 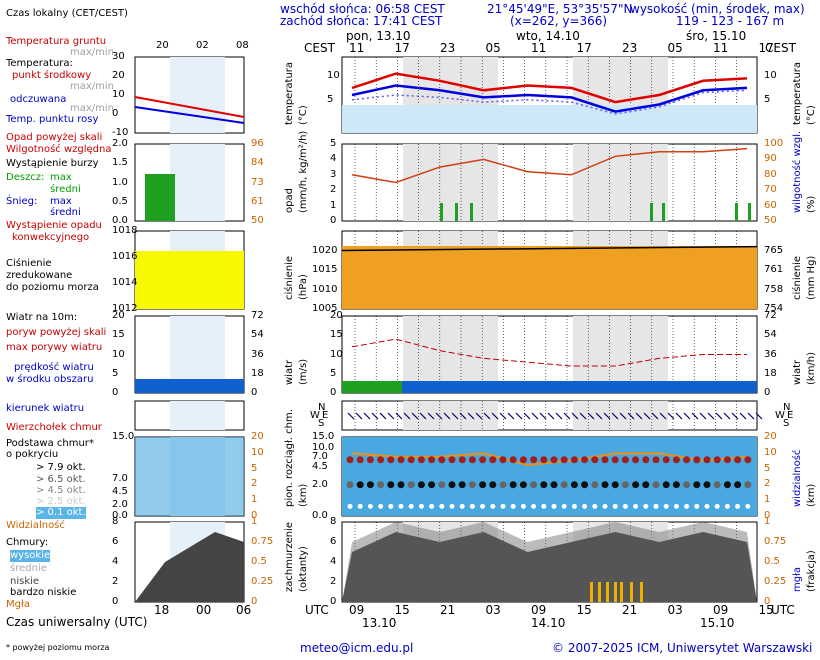 What do you see at coordinates (767, 601) in the screenshot?
I see `fog-tick: 0` at bounding box center [767, 601].